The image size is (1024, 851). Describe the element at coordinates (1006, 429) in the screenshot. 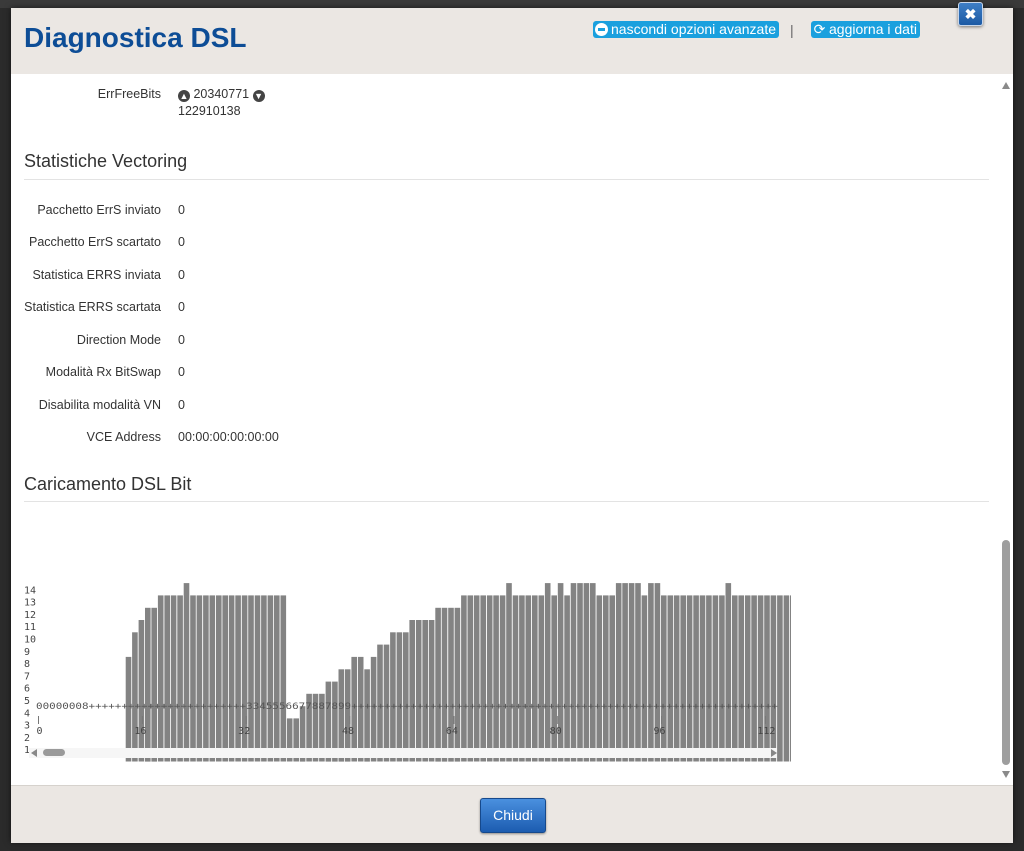

I see `vertical-scrollbar` at that location.